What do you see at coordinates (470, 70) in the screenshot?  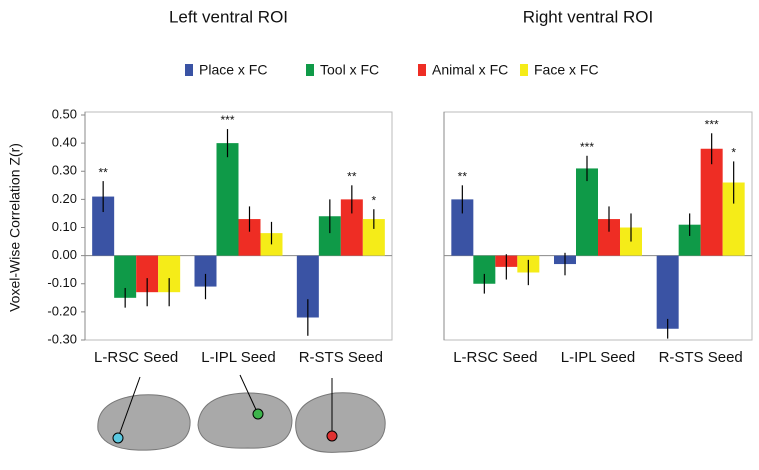 I see `legend-label: Animal x FC` at bounding box center [470, 70].